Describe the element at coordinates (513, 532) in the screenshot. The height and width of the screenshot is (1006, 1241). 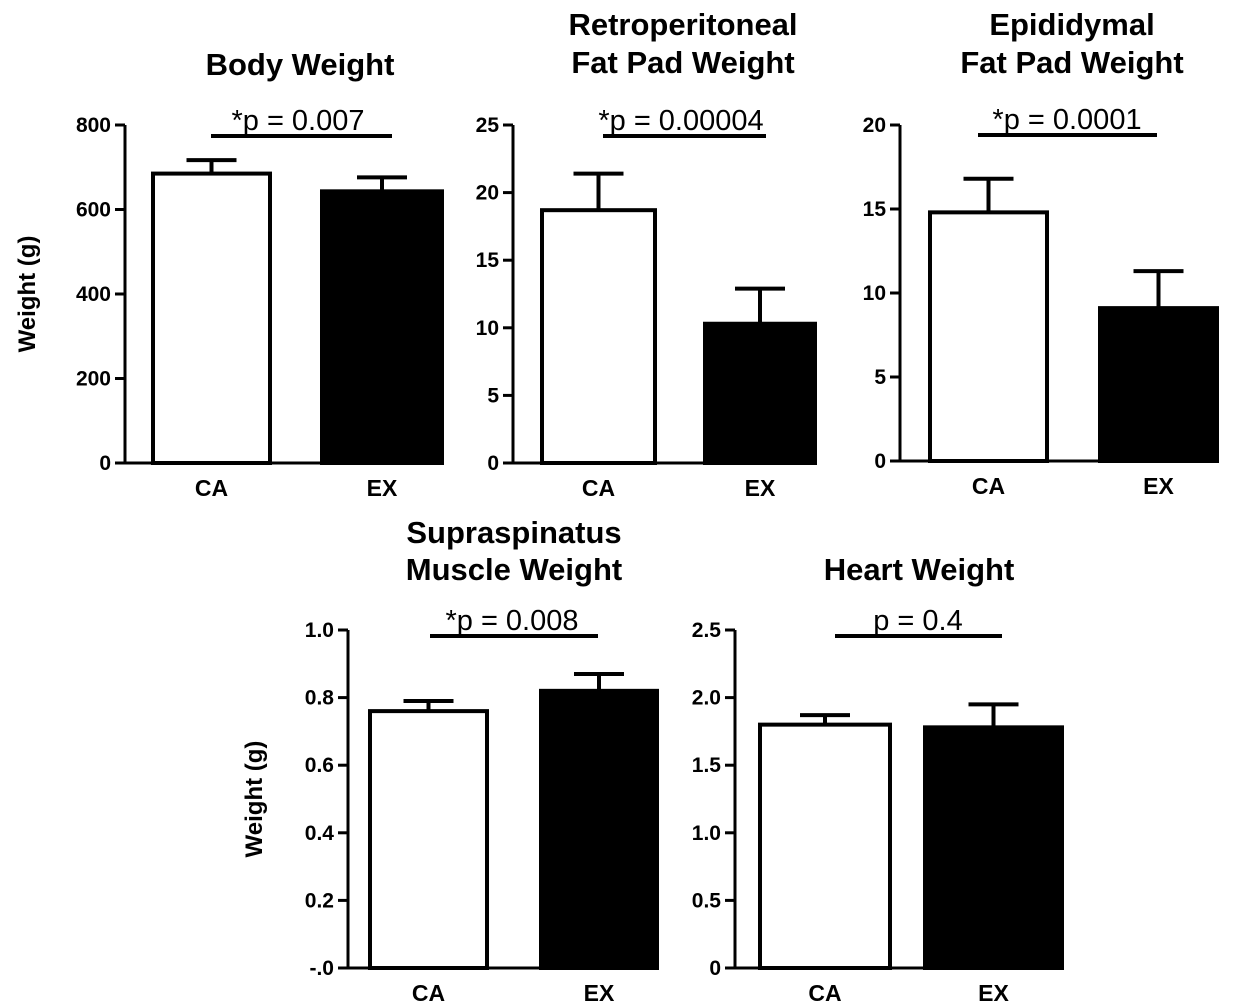
I see `chart-title: Supraspinatus` at that location.